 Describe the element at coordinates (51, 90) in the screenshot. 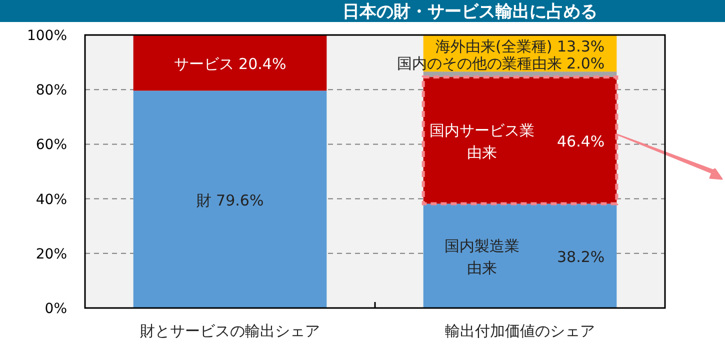

I see `y-tick-label: 80%` at that location.